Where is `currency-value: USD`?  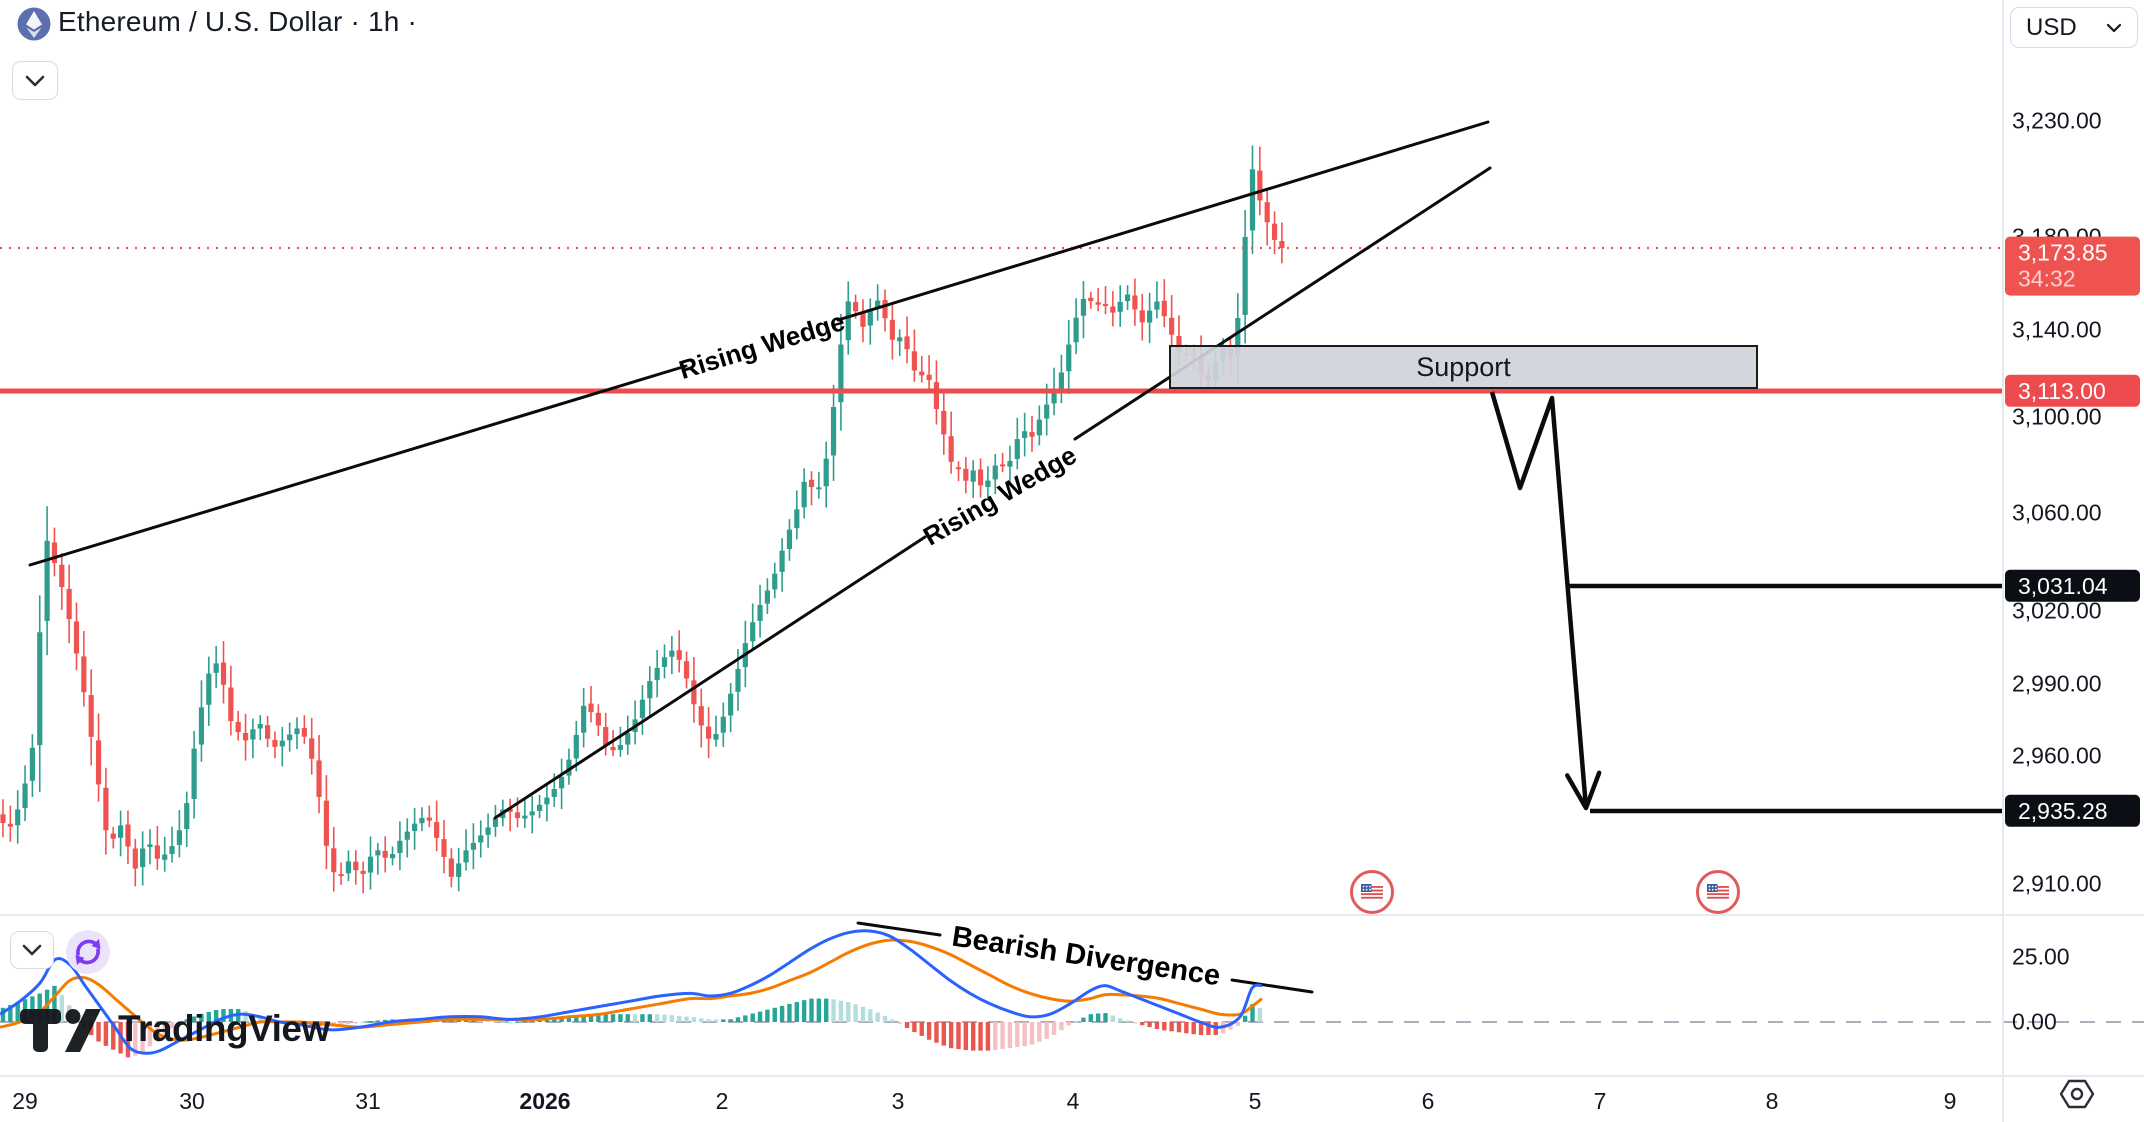 currency-value: USD is located at coordinates (2051, 27).